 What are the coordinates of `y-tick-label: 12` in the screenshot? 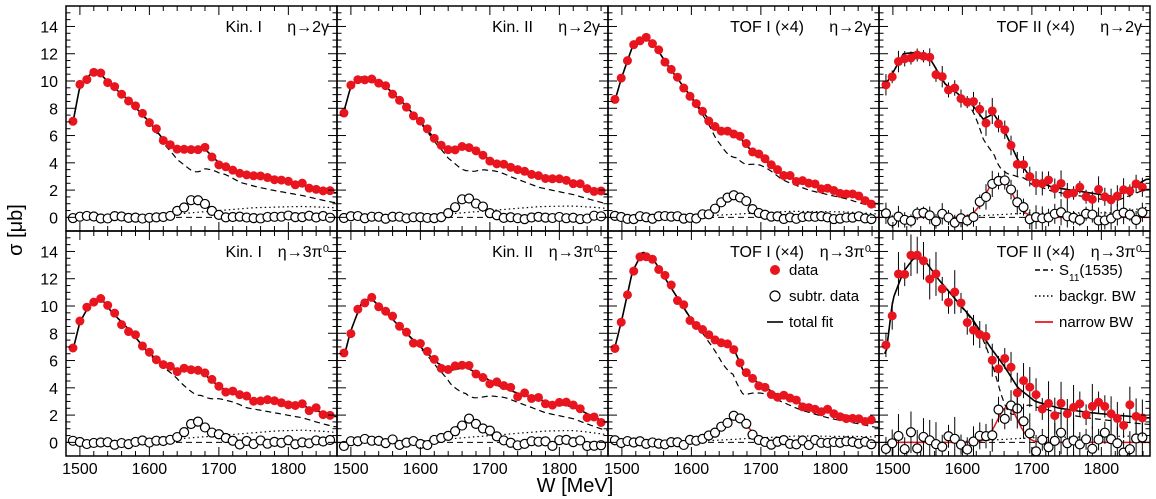 It's located at (49, 55).